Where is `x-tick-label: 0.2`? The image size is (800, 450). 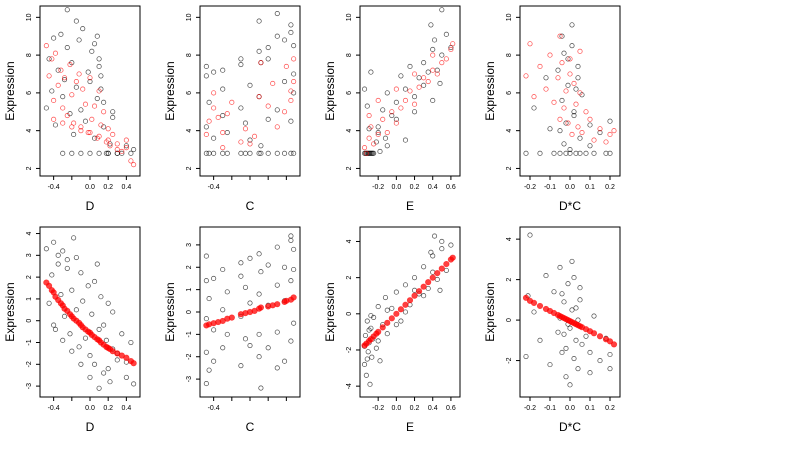 x-tick-label: 0.2 is located at coordinates (108, 408).